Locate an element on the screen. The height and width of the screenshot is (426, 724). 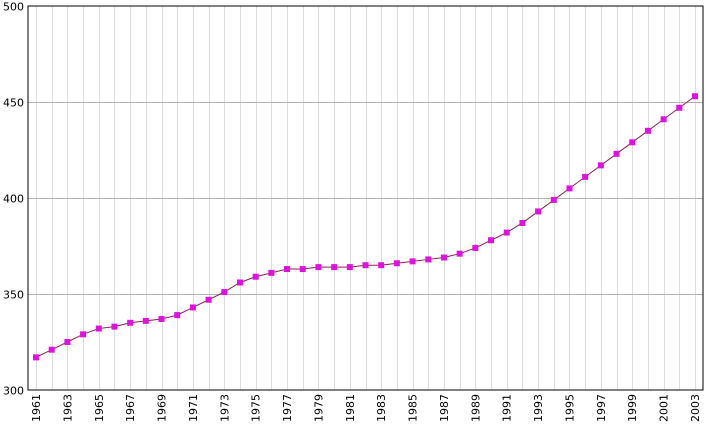
y-tick-label: 500 is located at coordinates (13, 7).